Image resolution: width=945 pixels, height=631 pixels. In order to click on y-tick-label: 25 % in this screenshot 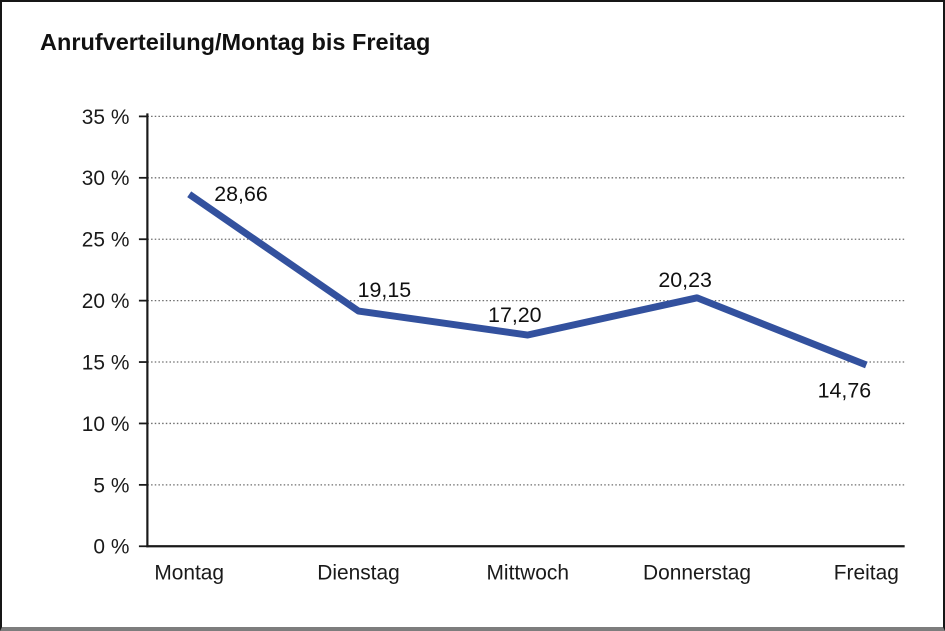, I will do `click(106, 240)`.